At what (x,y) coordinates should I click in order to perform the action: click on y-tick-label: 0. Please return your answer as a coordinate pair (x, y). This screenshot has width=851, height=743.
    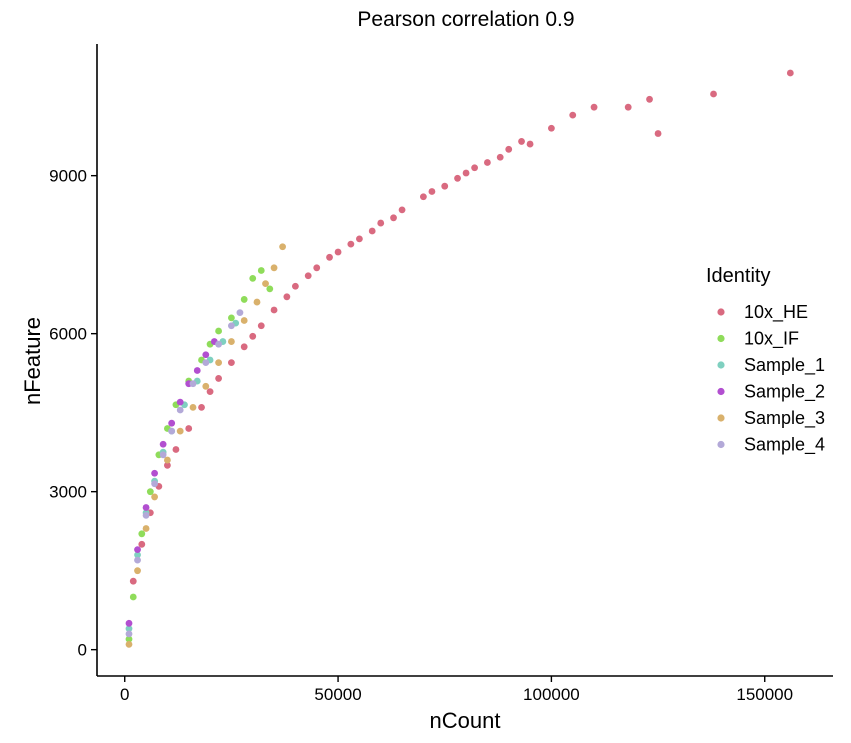
    Looking at the image, I should click on (82, 650).